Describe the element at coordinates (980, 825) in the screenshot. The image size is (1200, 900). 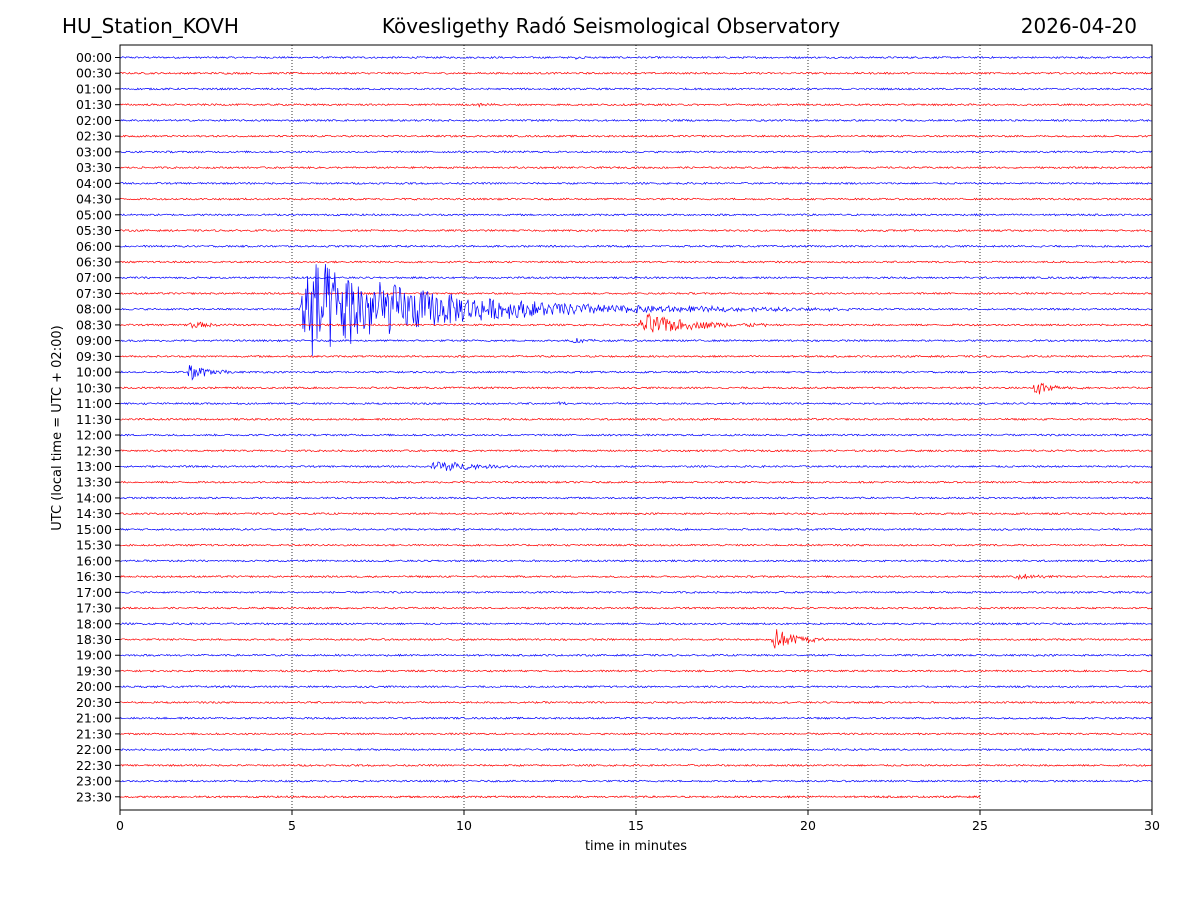
I see `x-tick-label: 25` at that location.